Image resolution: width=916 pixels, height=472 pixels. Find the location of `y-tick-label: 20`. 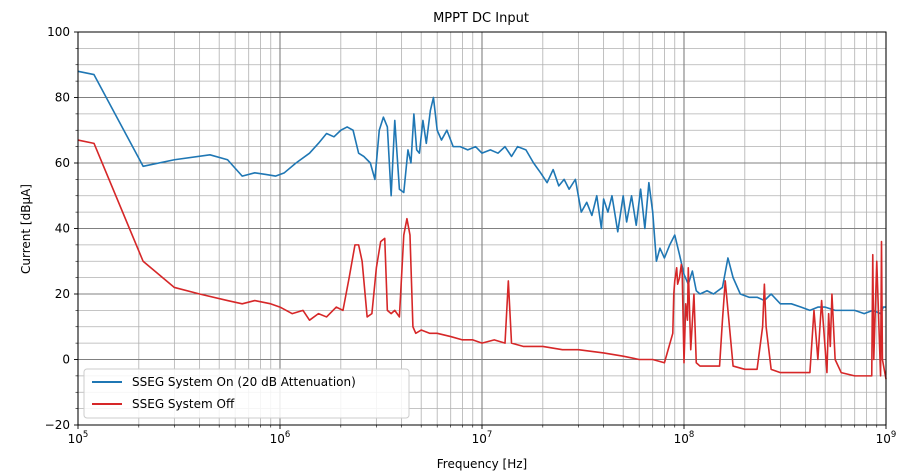

y-tick-label: 20 is located at coordinates (62, 294).